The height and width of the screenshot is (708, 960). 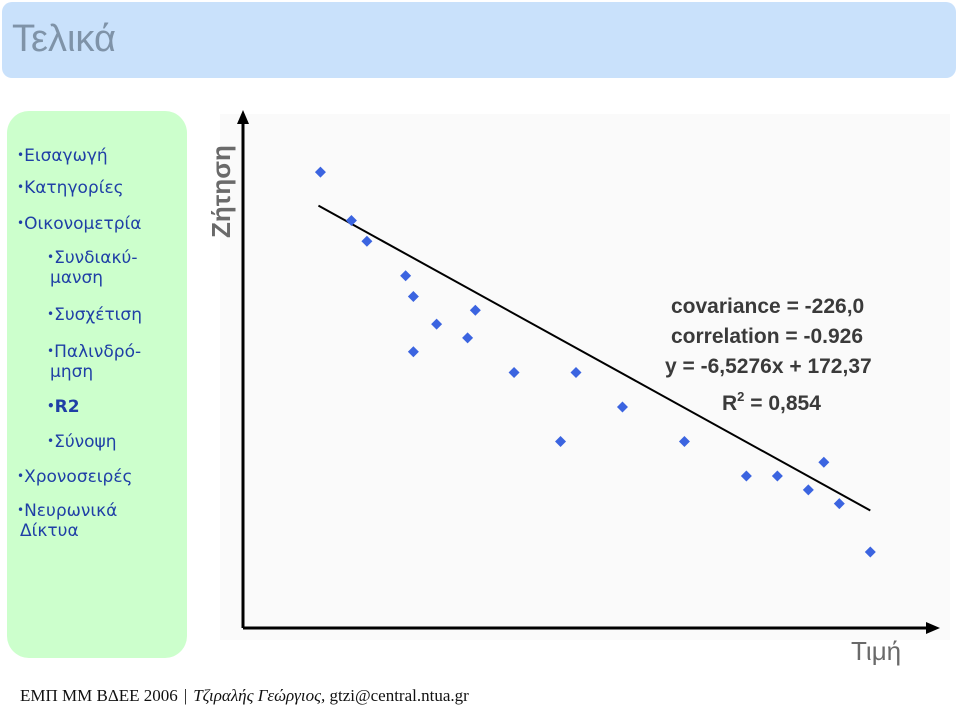 I want to click on sidebar-item-neural-networks: •Νευρωνικά Δίκτυα, so click(x=67, y=520).